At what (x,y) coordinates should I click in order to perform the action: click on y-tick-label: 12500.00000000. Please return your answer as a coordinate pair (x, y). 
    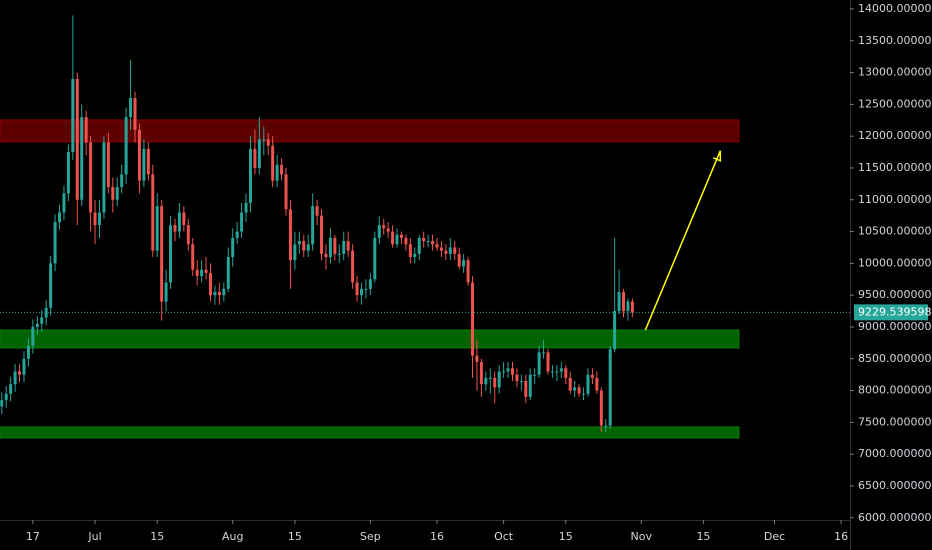
    Looking at the image, I should click on (895, 103).